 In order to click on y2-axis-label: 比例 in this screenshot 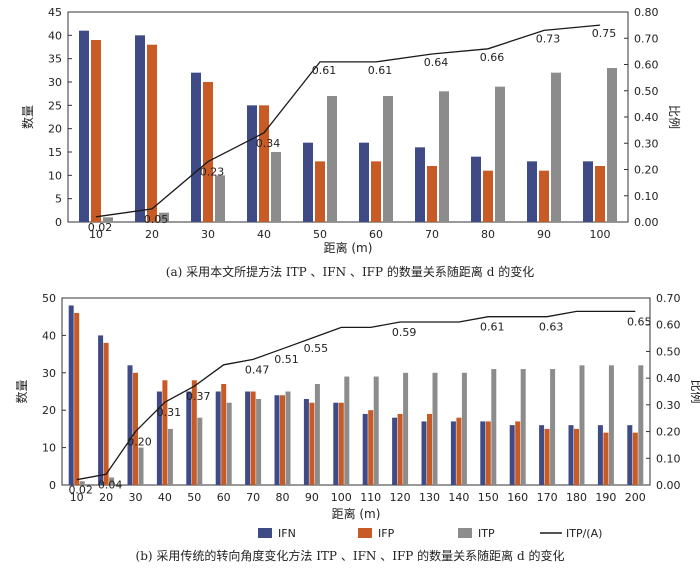, I will do `click(674, 117)`.